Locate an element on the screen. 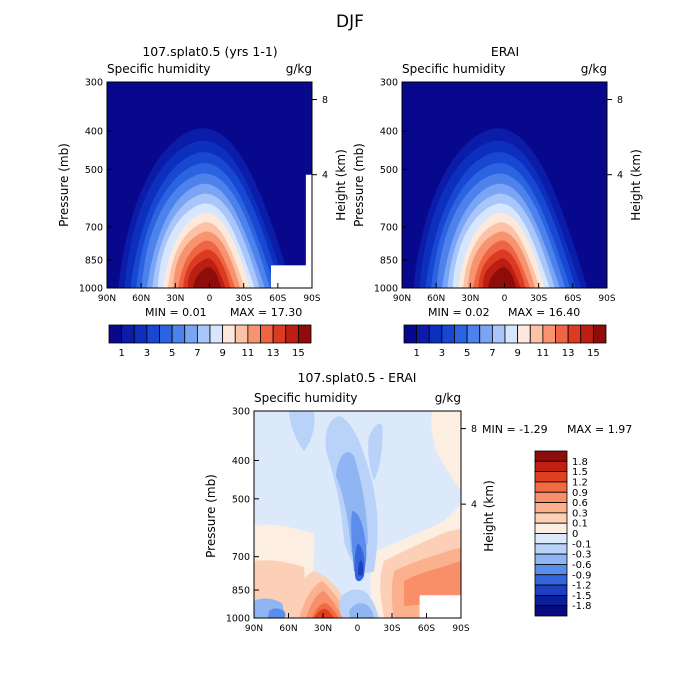 The image size is (700, 700). panel-model-ylabel: Pressure (mb) is located at coordinates (64, 185).